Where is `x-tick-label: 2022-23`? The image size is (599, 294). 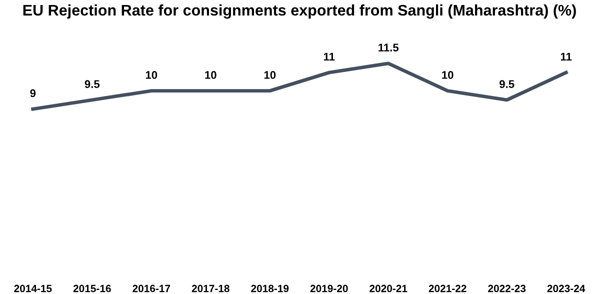 x-tick-label: 2022-23 is located at coordinates (507, 288).